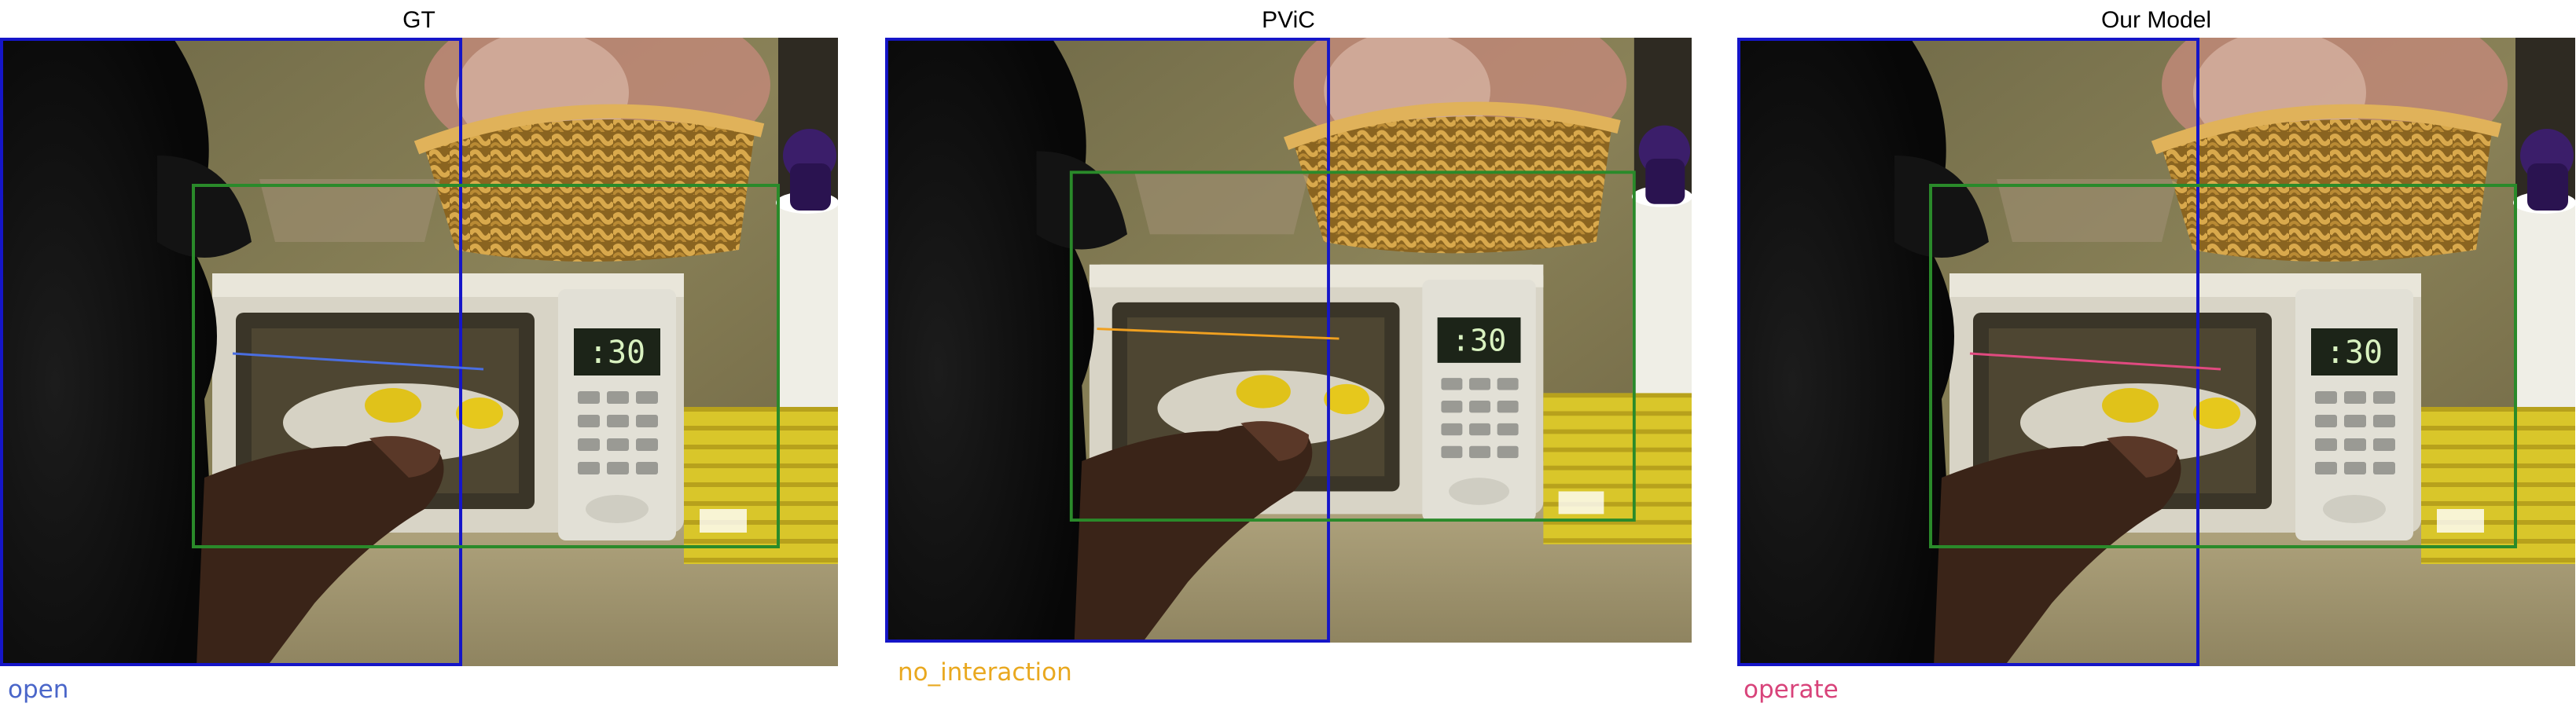  I want to click on object-box-pvic, so click(1352, 346).